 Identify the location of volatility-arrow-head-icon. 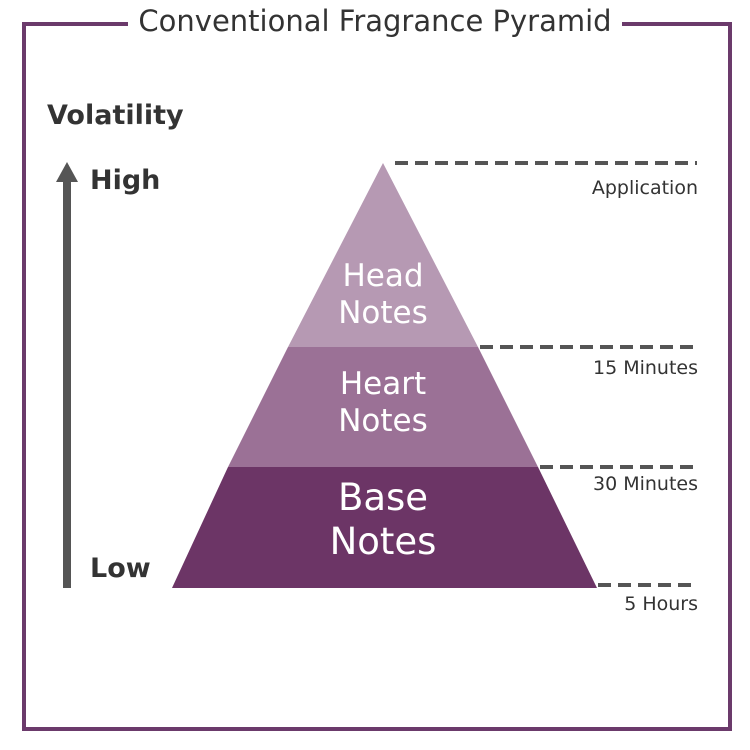
(67, 172).